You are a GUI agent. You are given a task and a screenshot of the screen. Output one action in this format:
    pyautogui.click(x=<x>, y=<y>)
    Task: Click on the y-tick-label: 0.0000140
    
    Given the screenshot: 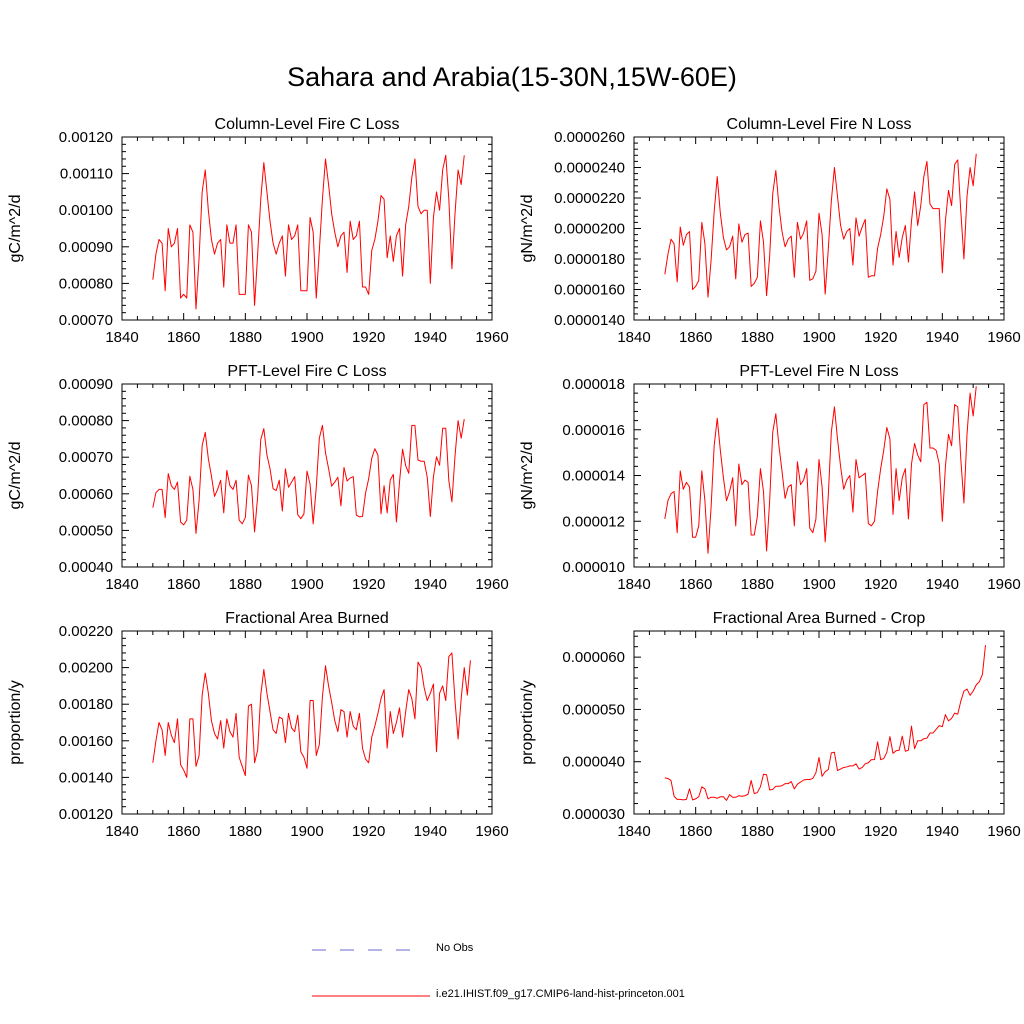 What is the action you would take?
    pyautogui.click(x=589, y=320)
    